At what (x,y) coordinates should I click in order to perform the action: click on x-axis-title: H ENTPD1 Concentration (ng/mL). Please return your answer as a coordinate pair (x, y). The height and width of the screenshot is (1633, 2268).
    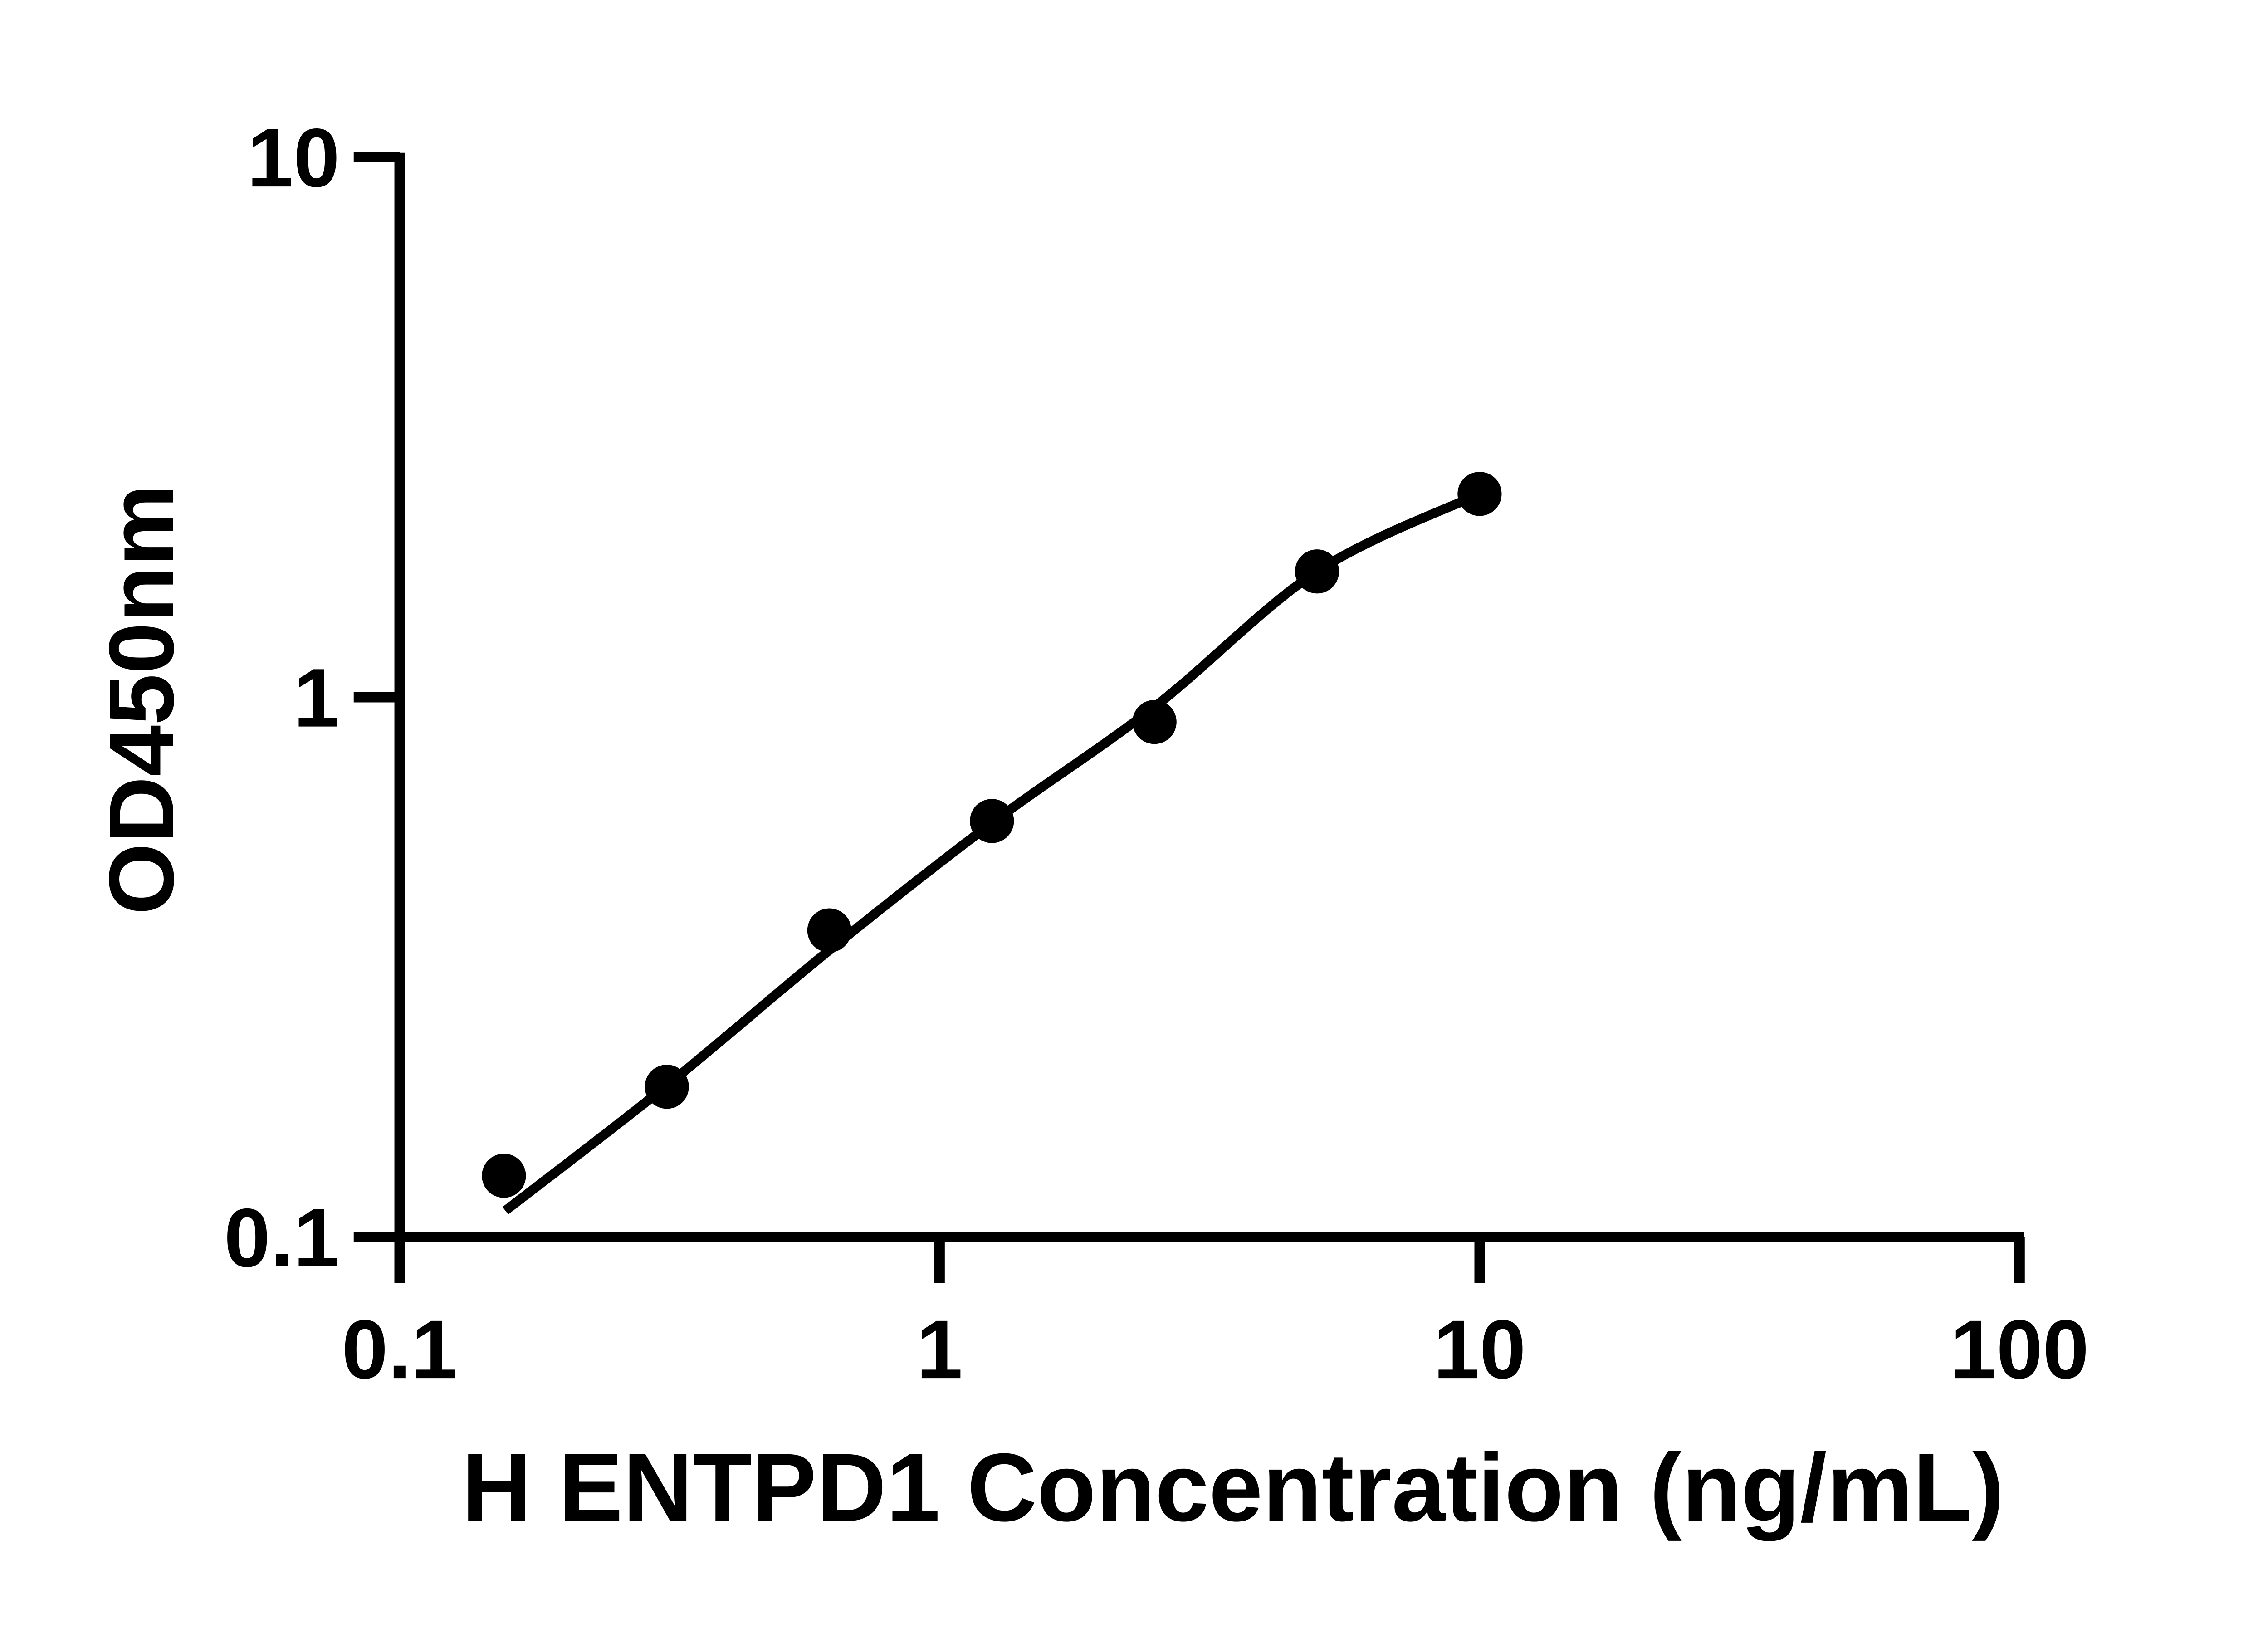
    Looking at the image, I should click on (1233, 1488).